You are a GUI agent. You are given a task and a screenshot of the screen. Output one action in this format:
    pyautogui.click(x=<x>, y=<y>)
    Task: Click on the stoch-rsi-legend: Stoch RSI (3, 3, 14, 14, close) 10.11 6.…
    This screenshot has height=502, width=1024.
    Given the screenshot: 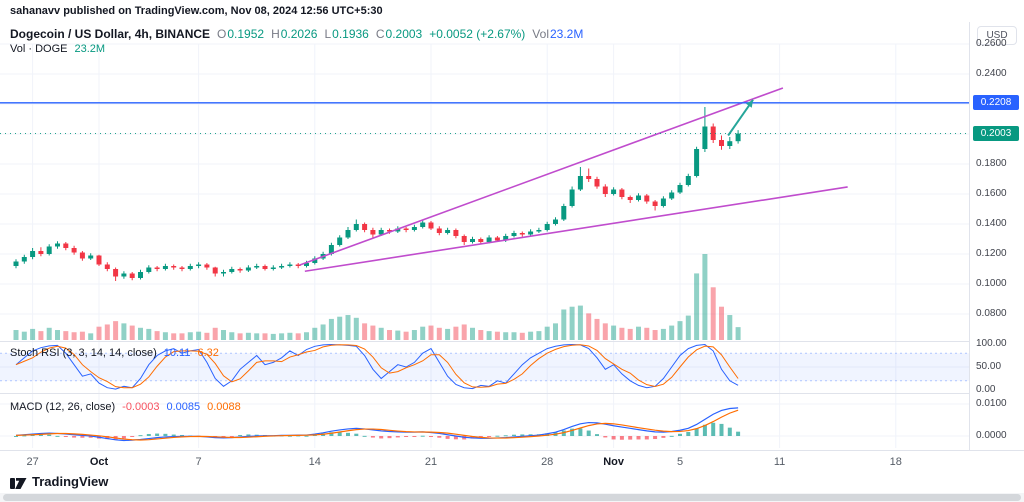 What is the action you would take?
    pyautogui.click(x=114, y=353)
    